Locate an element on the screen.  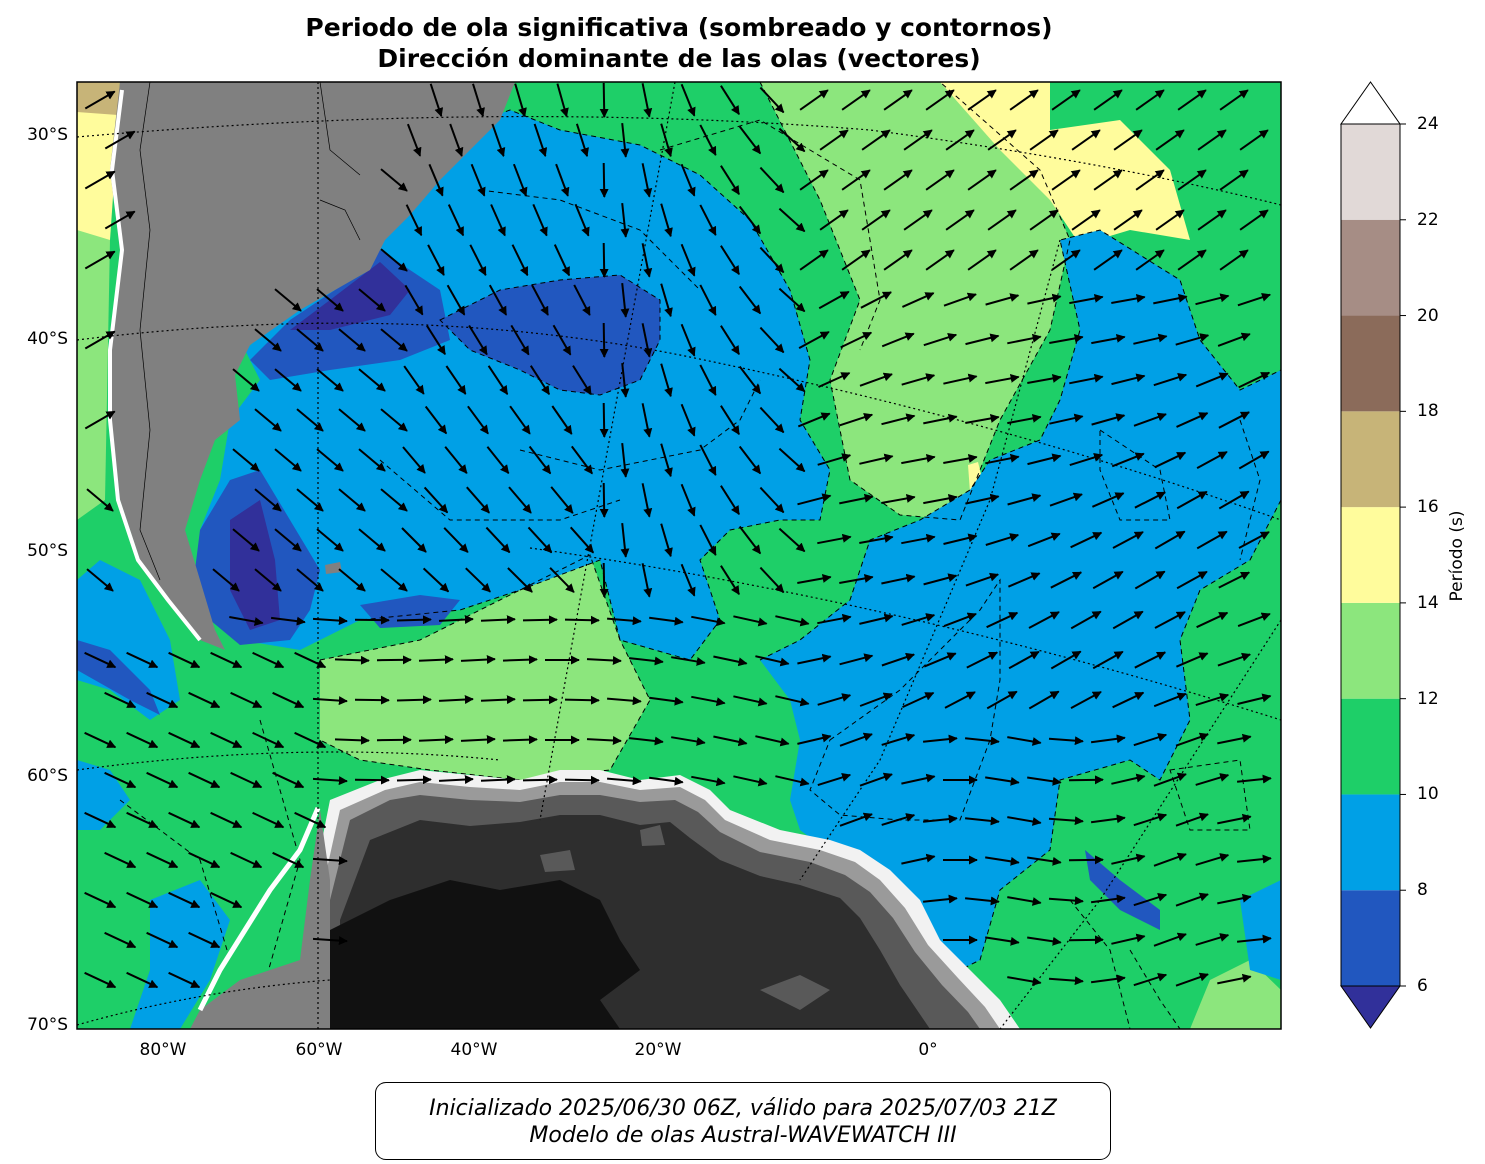
period-band-below-6-b is located at coordinates (255, 565).